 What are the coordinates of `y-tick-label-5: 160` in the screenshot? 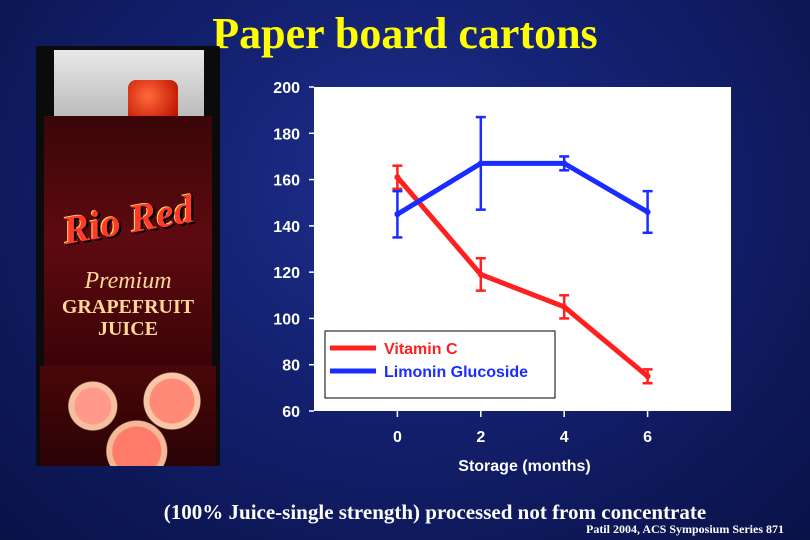 It's located at (286, 181).